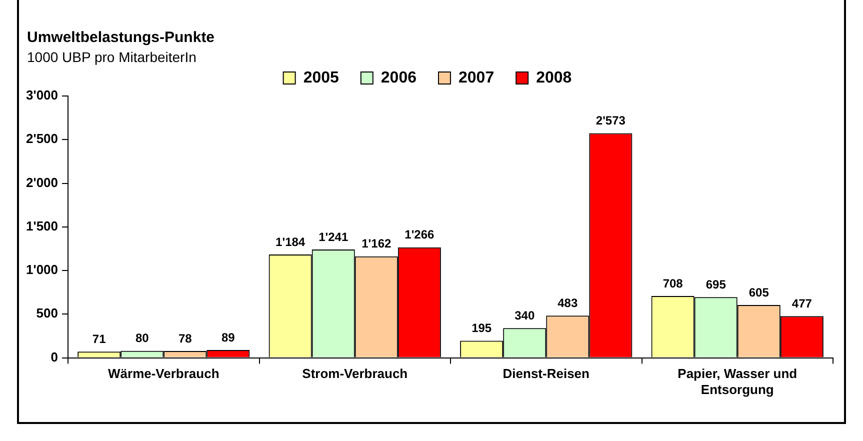 The height and width of the screenshot is (441, 863). I want to click on data-label: 1'162, so click(377, 243).